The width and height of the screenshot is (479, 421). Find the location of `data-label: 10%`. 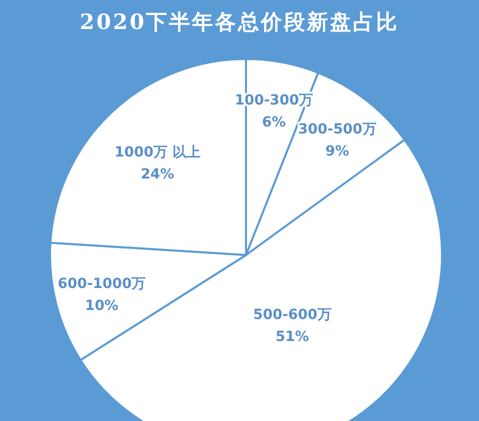

data-label: 10% is located at coordinates (101, 306).